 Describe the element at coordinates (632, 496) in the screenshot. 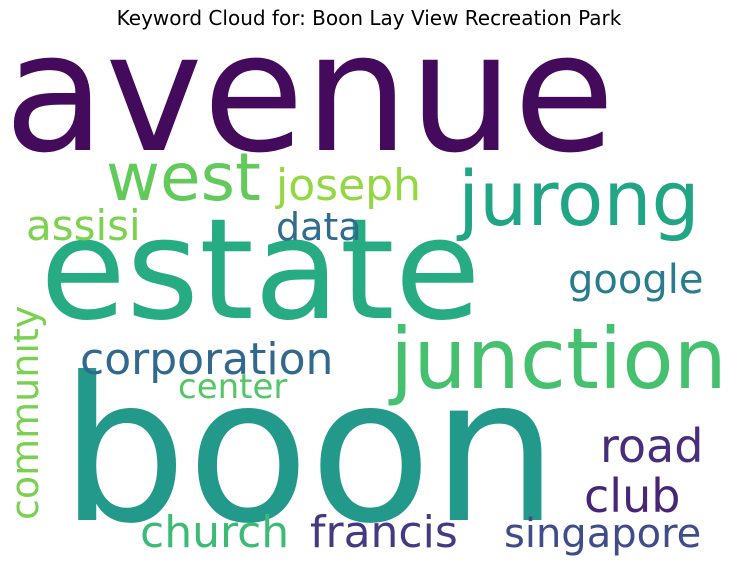

I see `word-club: club` at that location.